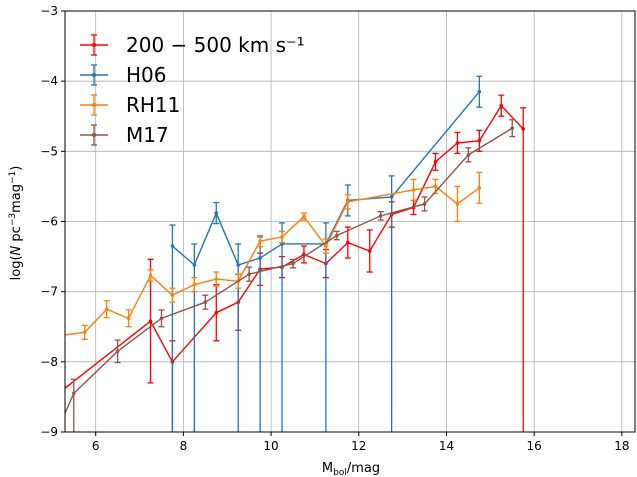 The height and width of the screenshot is (477, 637). What do you see at coordinates (192, 90) in the screenshot?
I see `legend: 200 − 500 km s⁻¹ H06 RH11 M17` at bounding box center [192, 90].